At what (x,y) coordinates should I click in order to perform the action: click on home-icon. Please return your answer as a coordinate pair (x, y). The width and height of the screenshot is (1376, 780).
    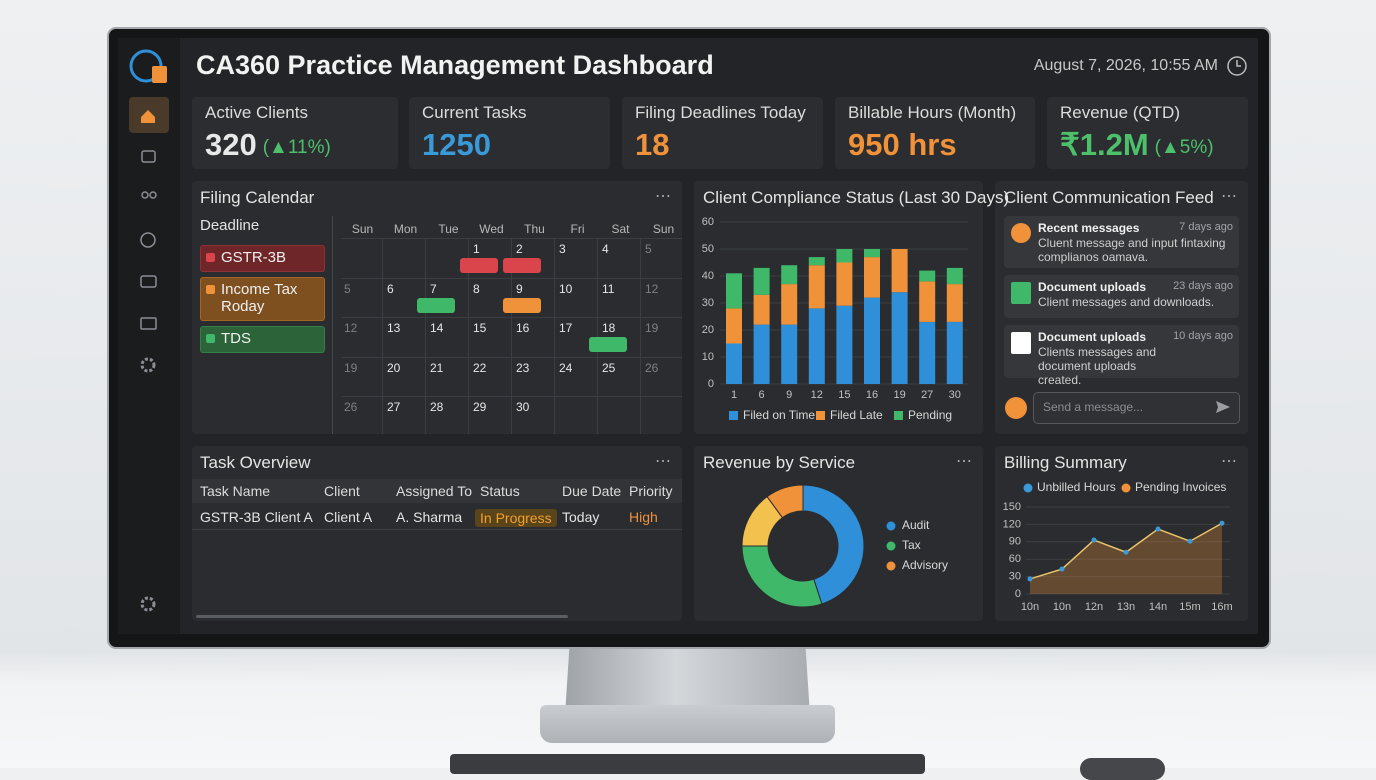
    Looking at the image, I should click on (148, 116).